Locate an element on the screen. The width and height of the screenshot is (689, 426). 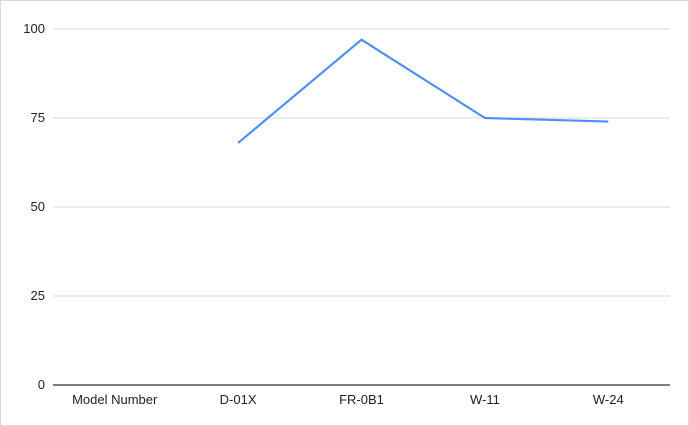
y-tick-label: 75 is located at coordinates (38, 117).